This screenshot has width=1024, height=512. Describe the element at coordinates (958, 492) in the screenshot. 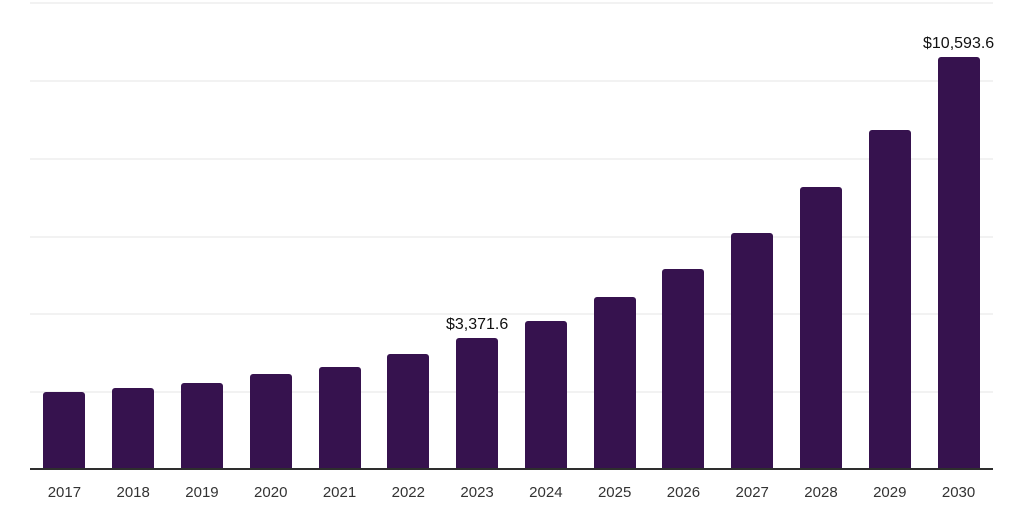

I see `x-tick-2030: 2030` at that location.